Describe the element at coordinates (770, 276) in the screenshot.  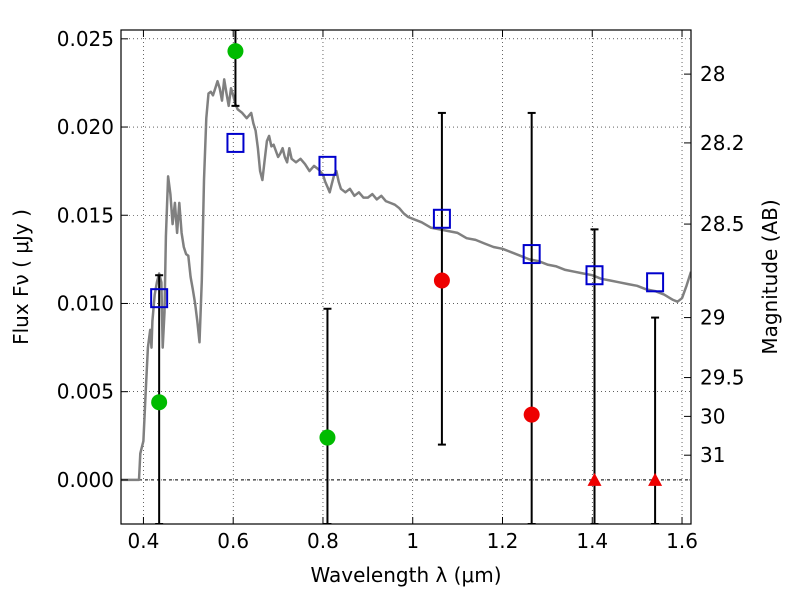
I see `right-axis-label: Magnitude (AB)` at that location.